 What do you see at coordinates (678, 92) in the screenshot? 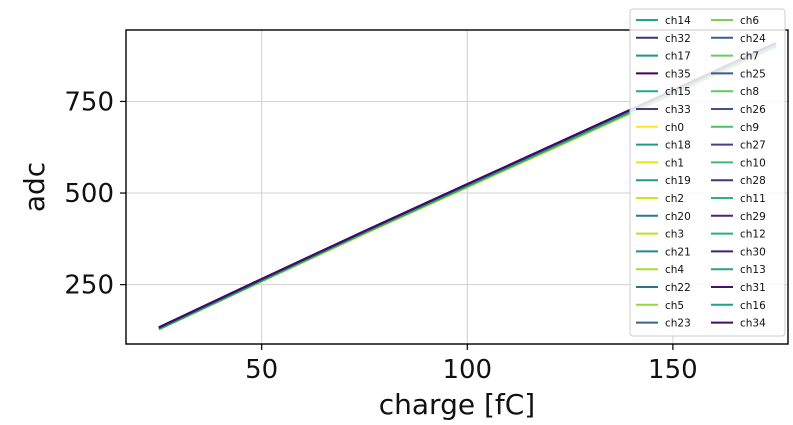
I see `legend-label: ch15` at bounding box center [678, 92].